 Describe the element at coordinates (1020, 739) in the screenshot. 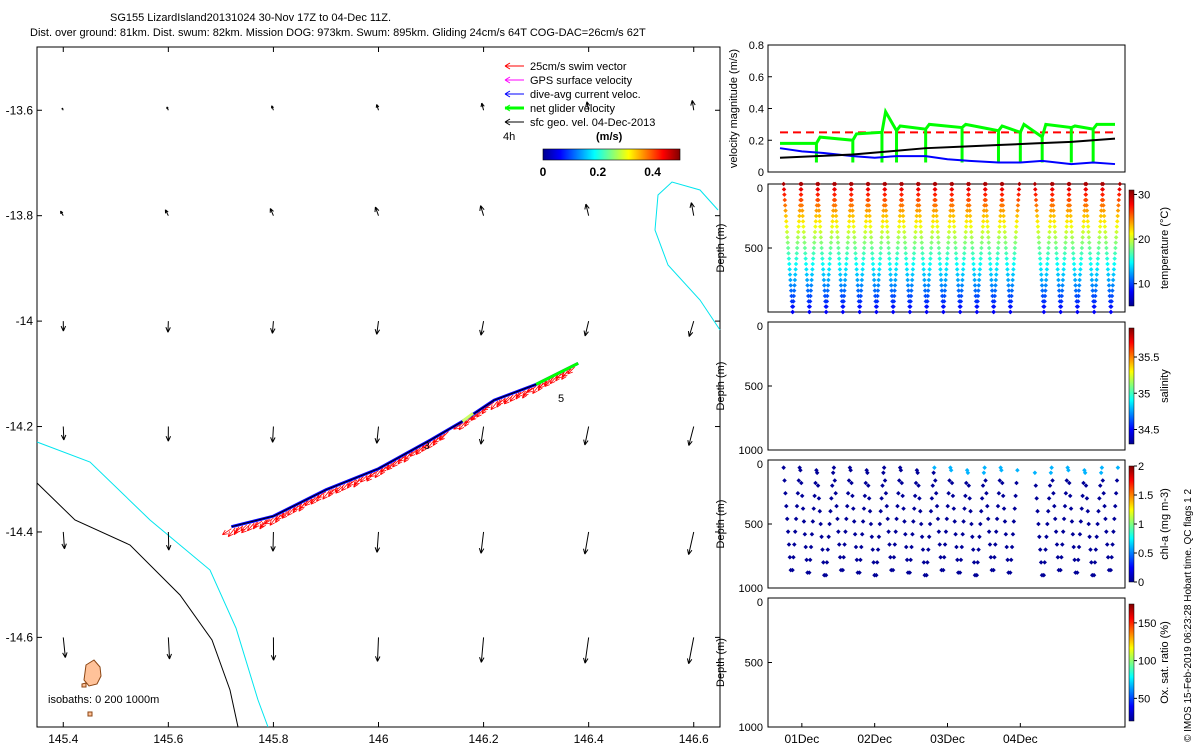

I see `time-x-tick-label: 04Dec` at that location.